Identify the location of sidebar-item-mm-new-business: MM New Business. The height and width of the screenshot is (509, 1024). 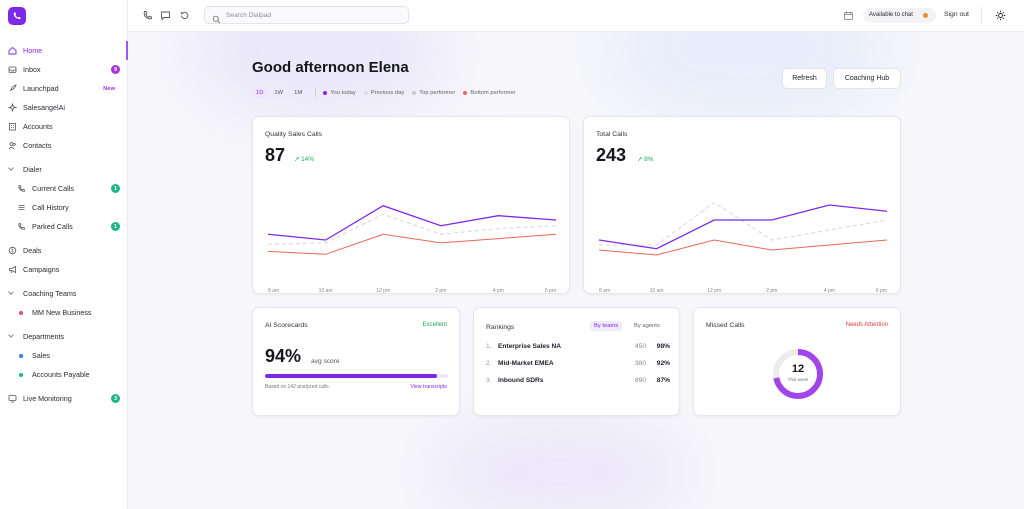
(64, 312).